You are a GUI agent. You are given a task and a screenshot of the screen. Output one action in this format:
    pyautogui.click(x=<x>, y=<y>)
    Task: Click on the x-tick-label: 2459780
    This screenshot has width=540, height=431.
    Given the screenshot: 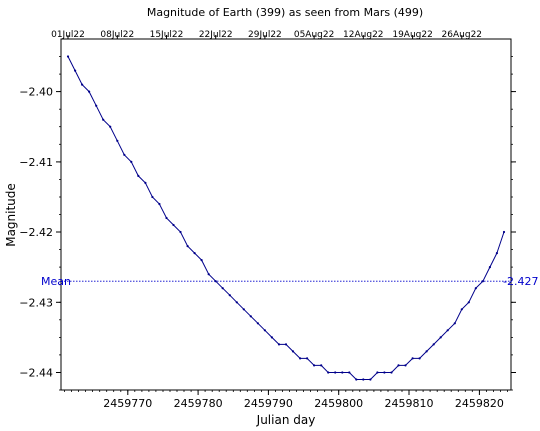 What is the action you would take?
    pyautogui.click(x=198, y=403)
    